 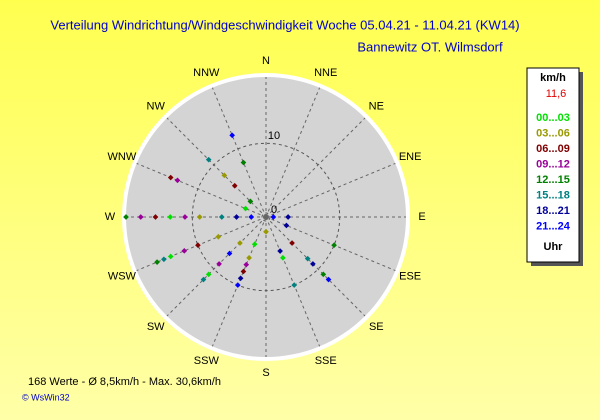 What do you see at coordinates (553, 133) in the screenshot?
I see `legend-entry: 03...06` at bounding box center [553, 133].